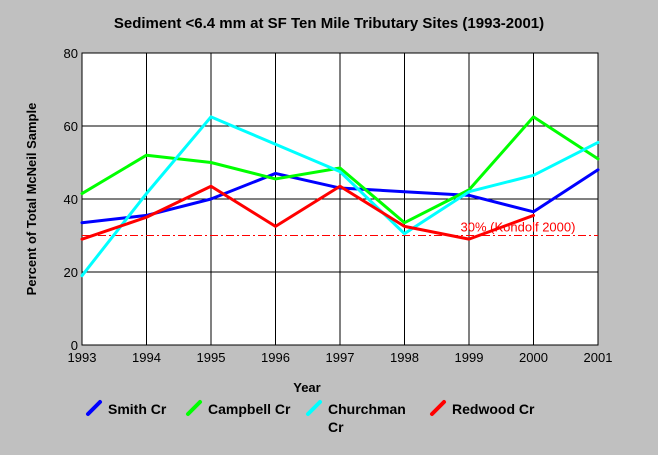 The image size is (658, 455). What do you see at coordinates (71, 53) in the screenshot?
I see `y-tick-label: 80` at bounding box center [71, 53].